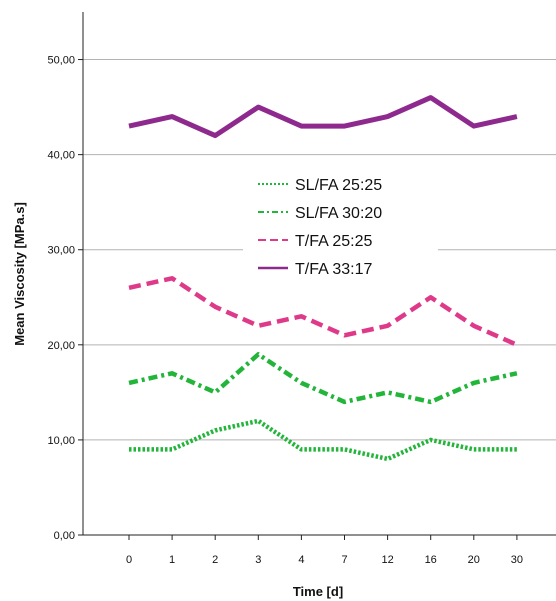 This screenshot has height=601, width=556. What do you see at coordinates (61, 346) in the screenshot?
I see `y-tick-label: 20,00` at bounding box center [61, 346].